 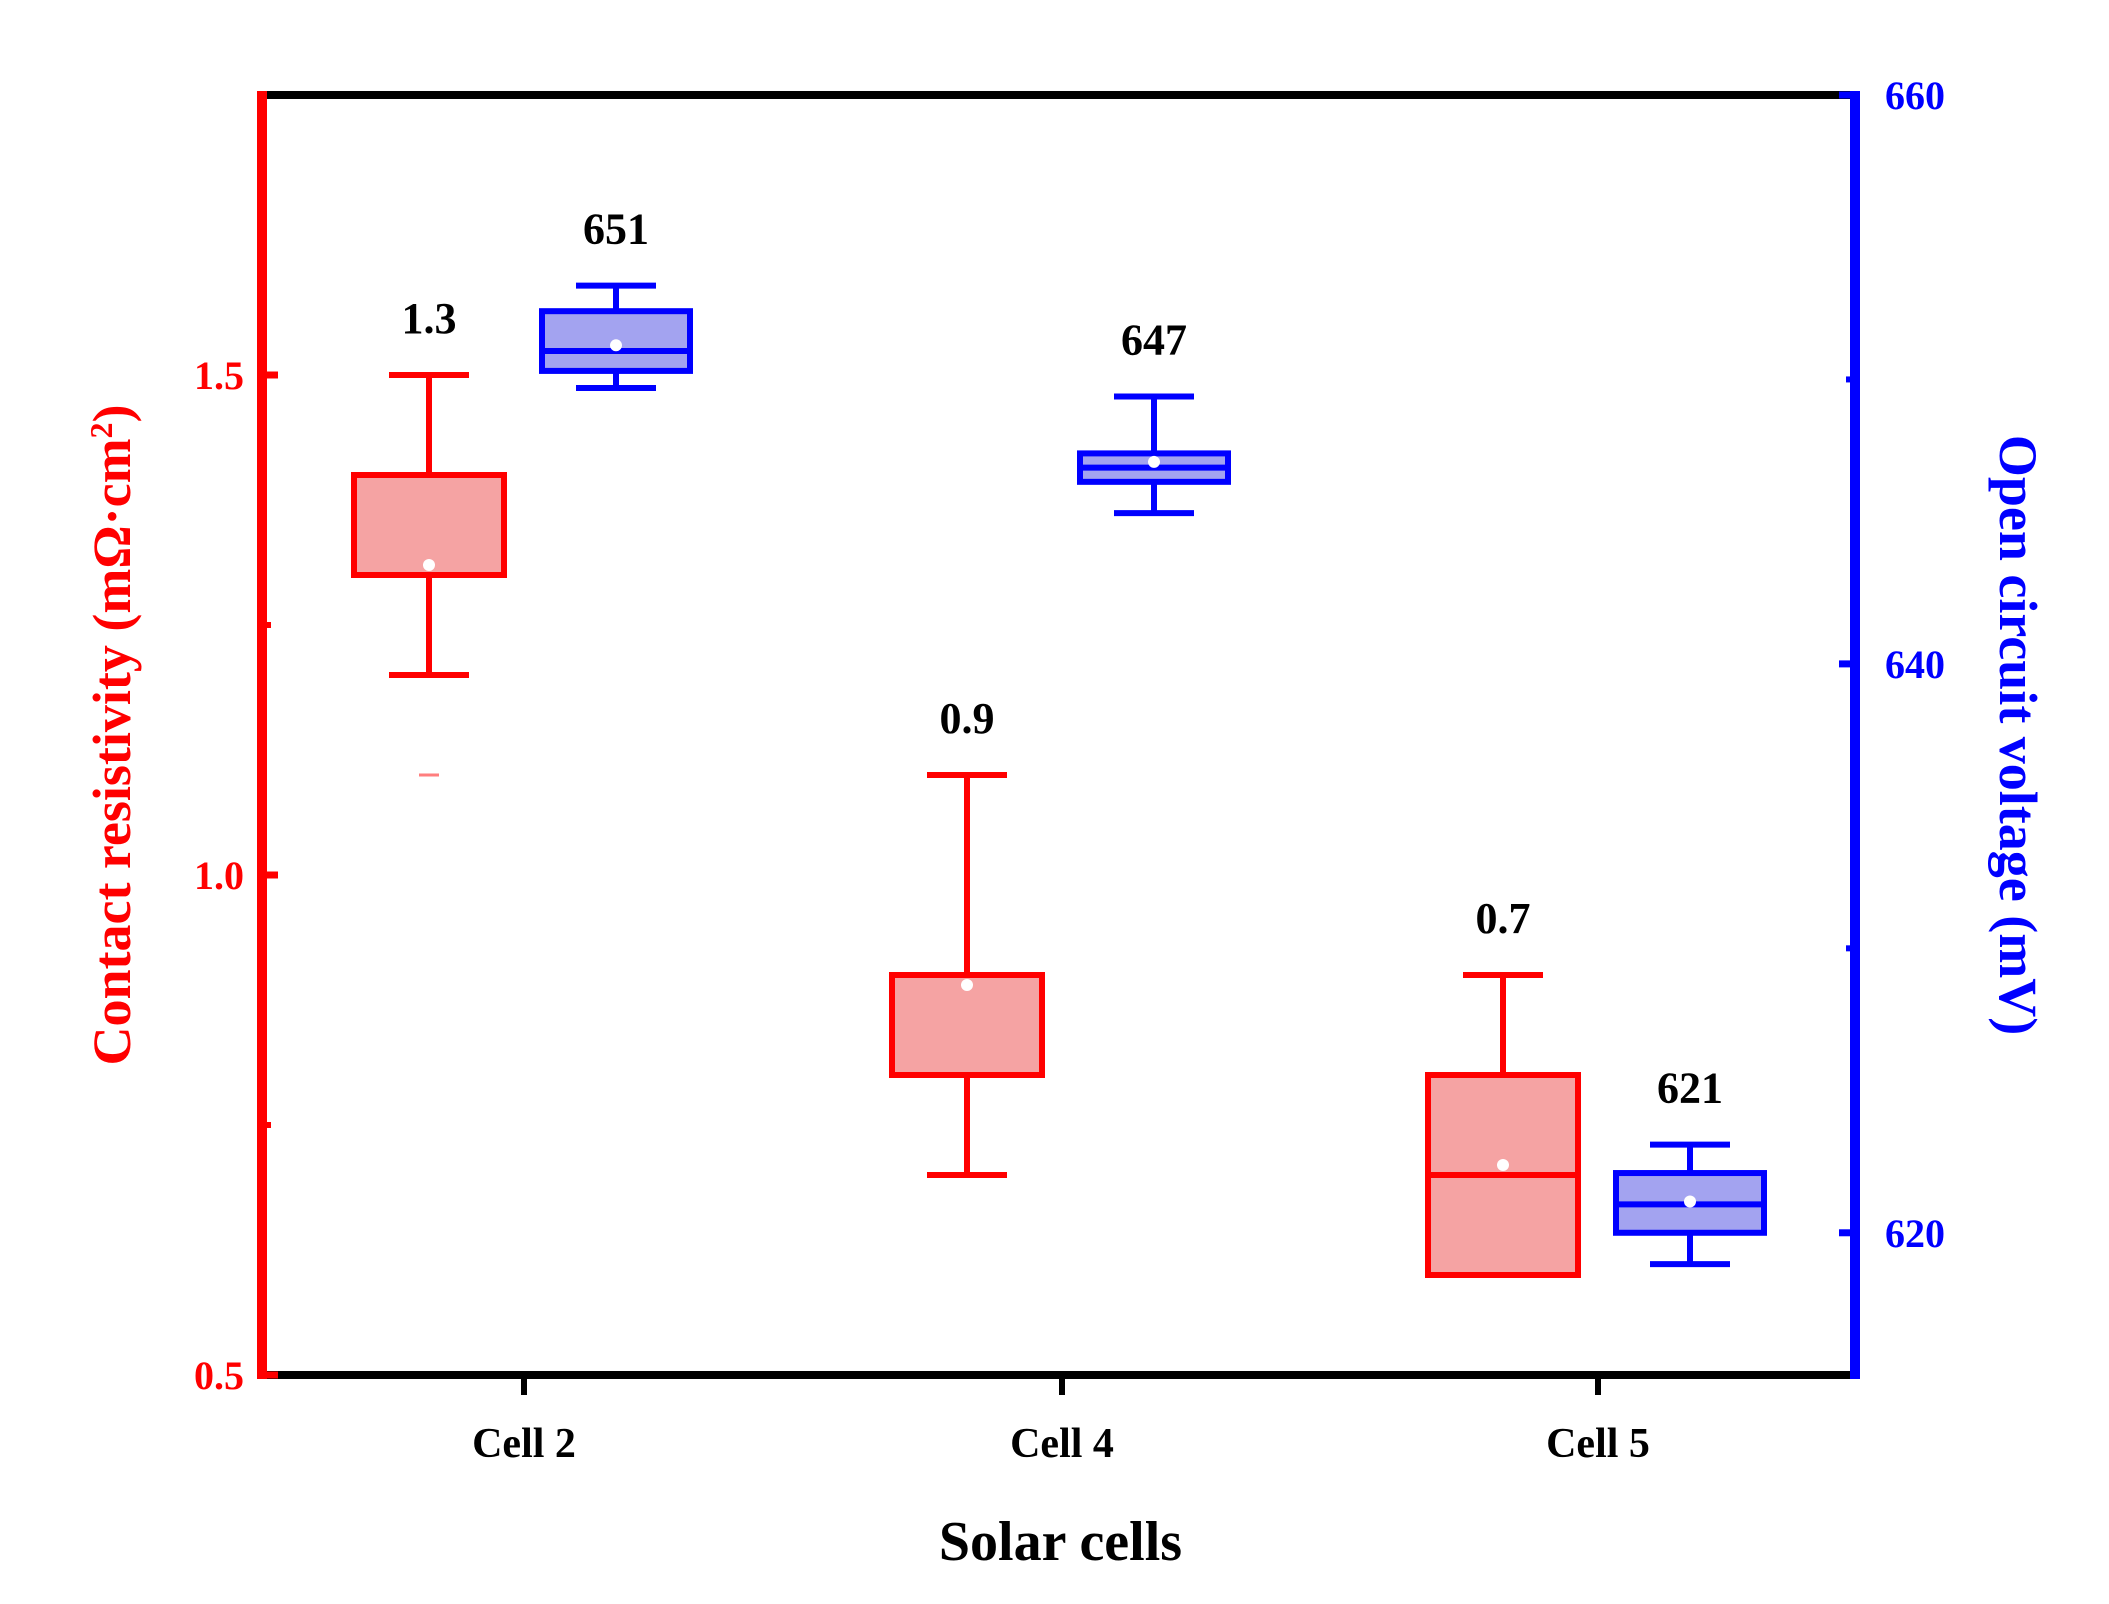 What do you see at coordinates (429, 318) in the screenshot?
I see `resistivity-value-label: 1.3` at bounding box center [429, 318].